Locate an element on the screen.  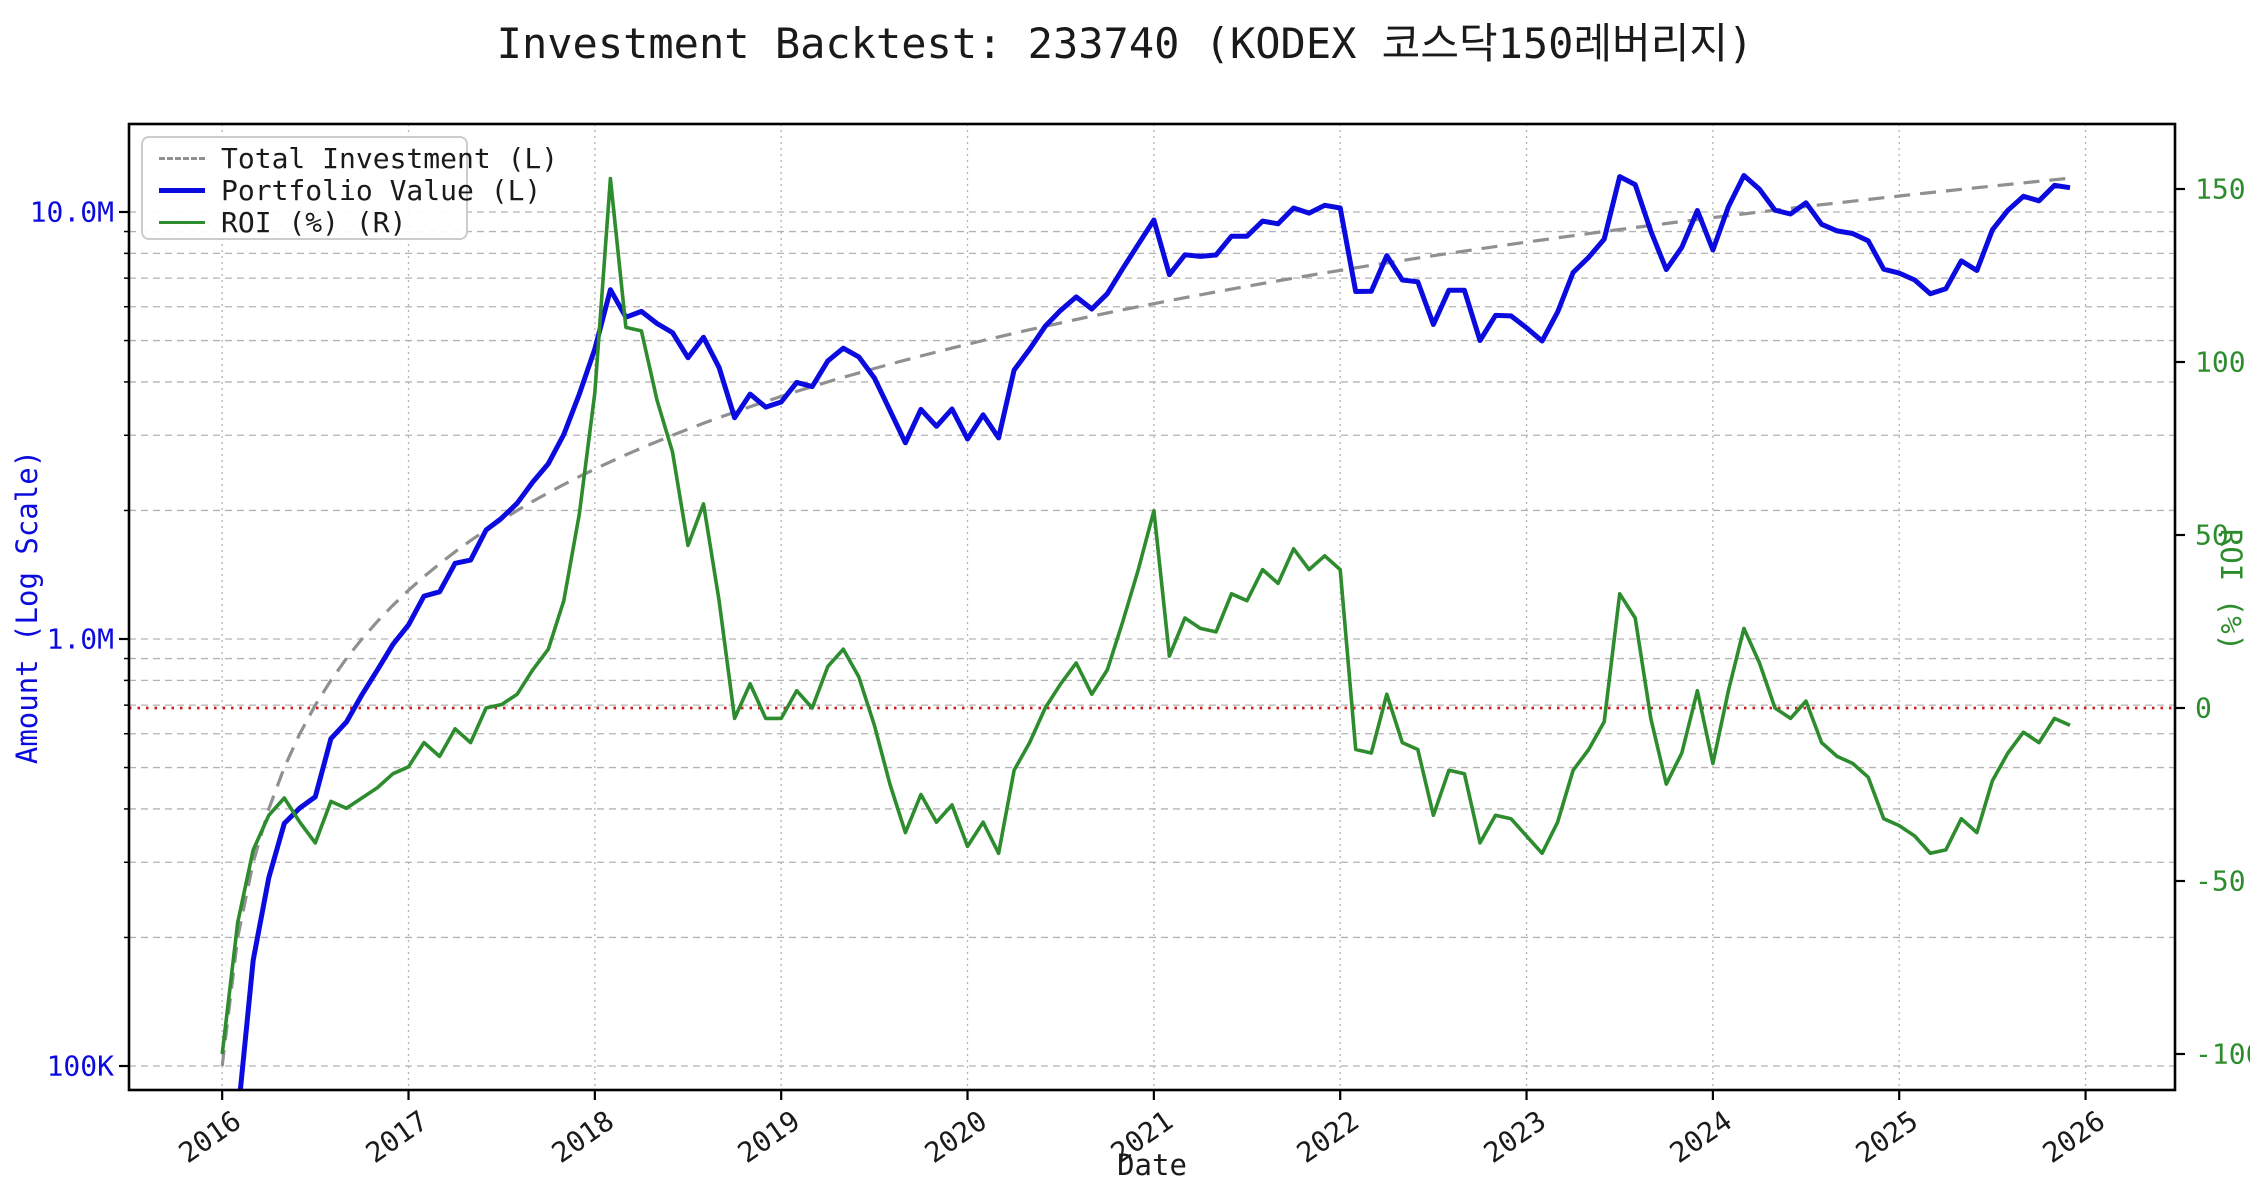
right-axis-tick-label: 150 is located at coordinates (2220, 189).